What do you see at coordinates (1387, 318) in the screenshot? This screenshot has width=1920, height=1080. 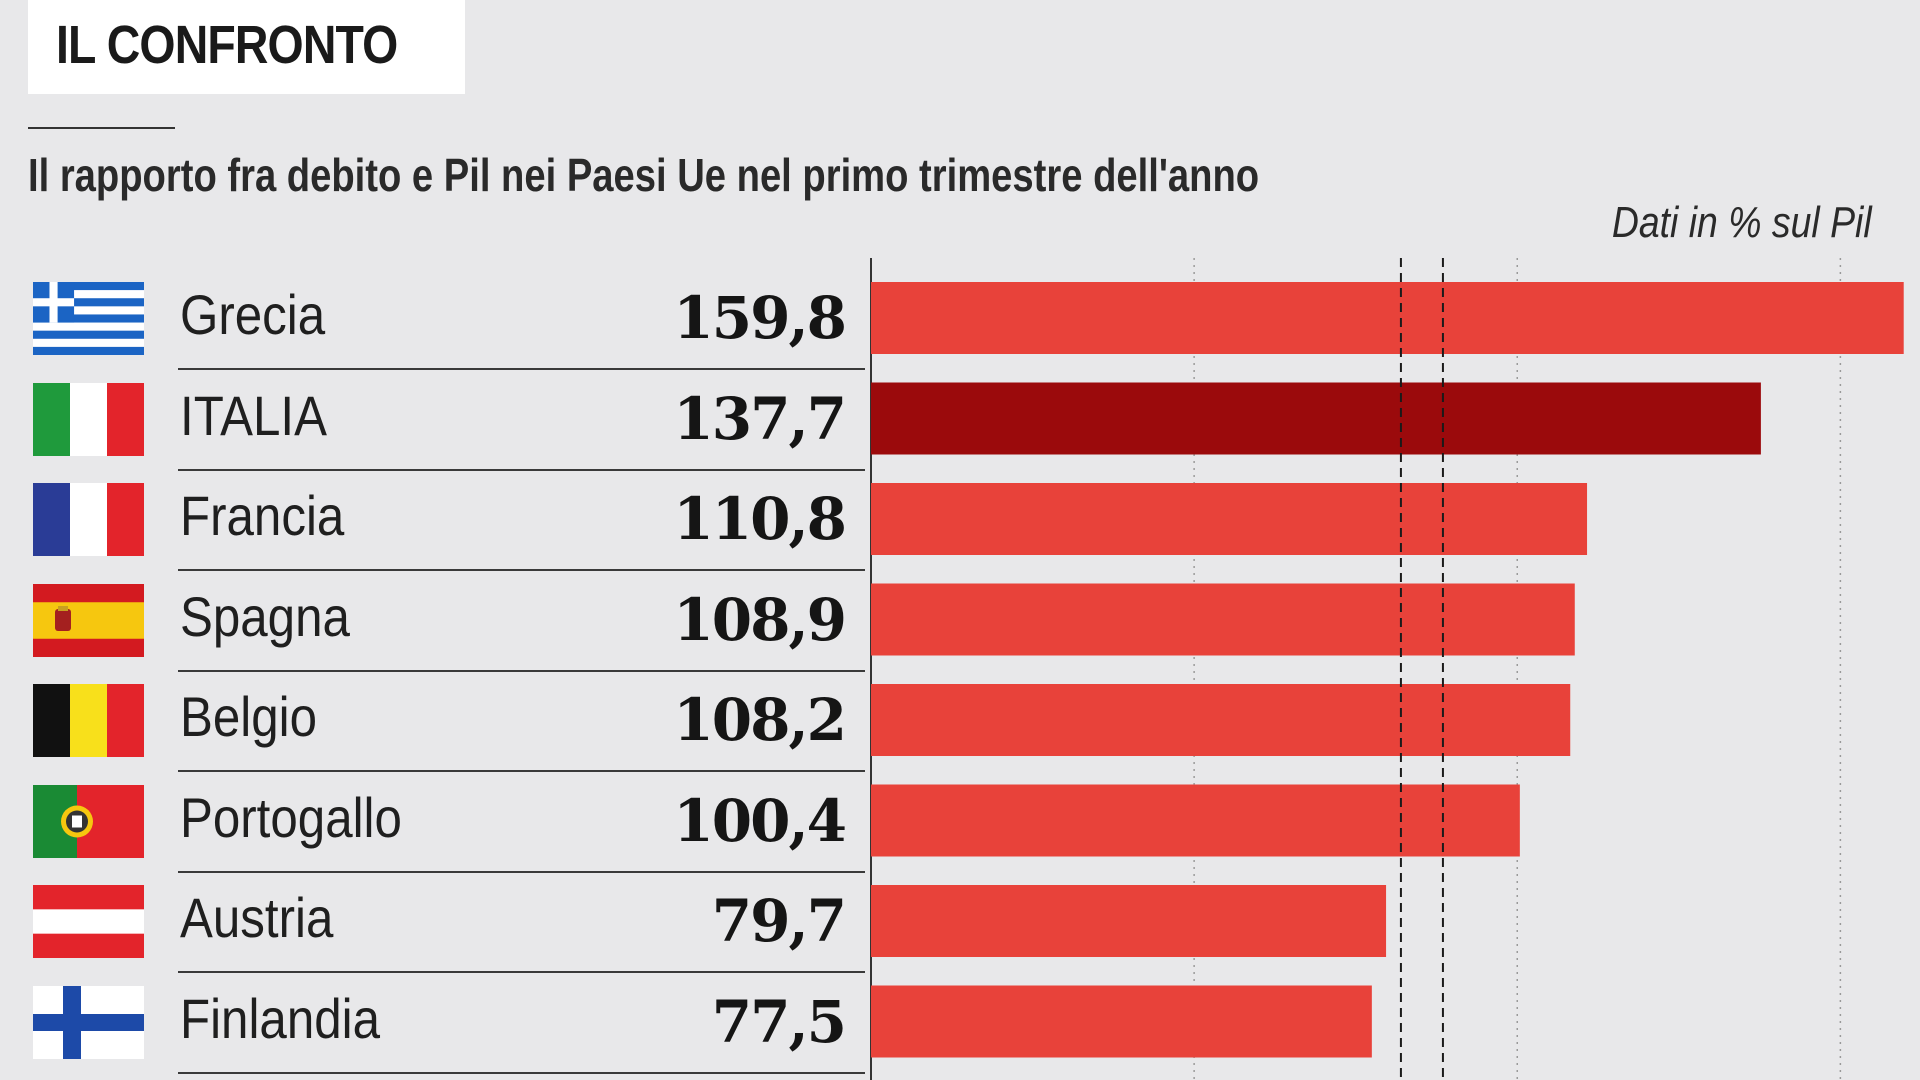 I see `bar-grecia` at bounding box center [1387, 318].